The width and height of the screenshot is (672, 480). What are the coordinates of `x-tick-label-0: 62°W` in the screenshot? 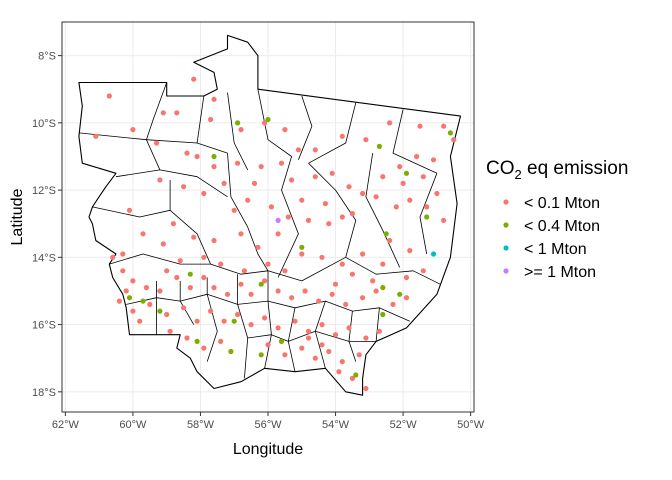 It's located at (66, 425).